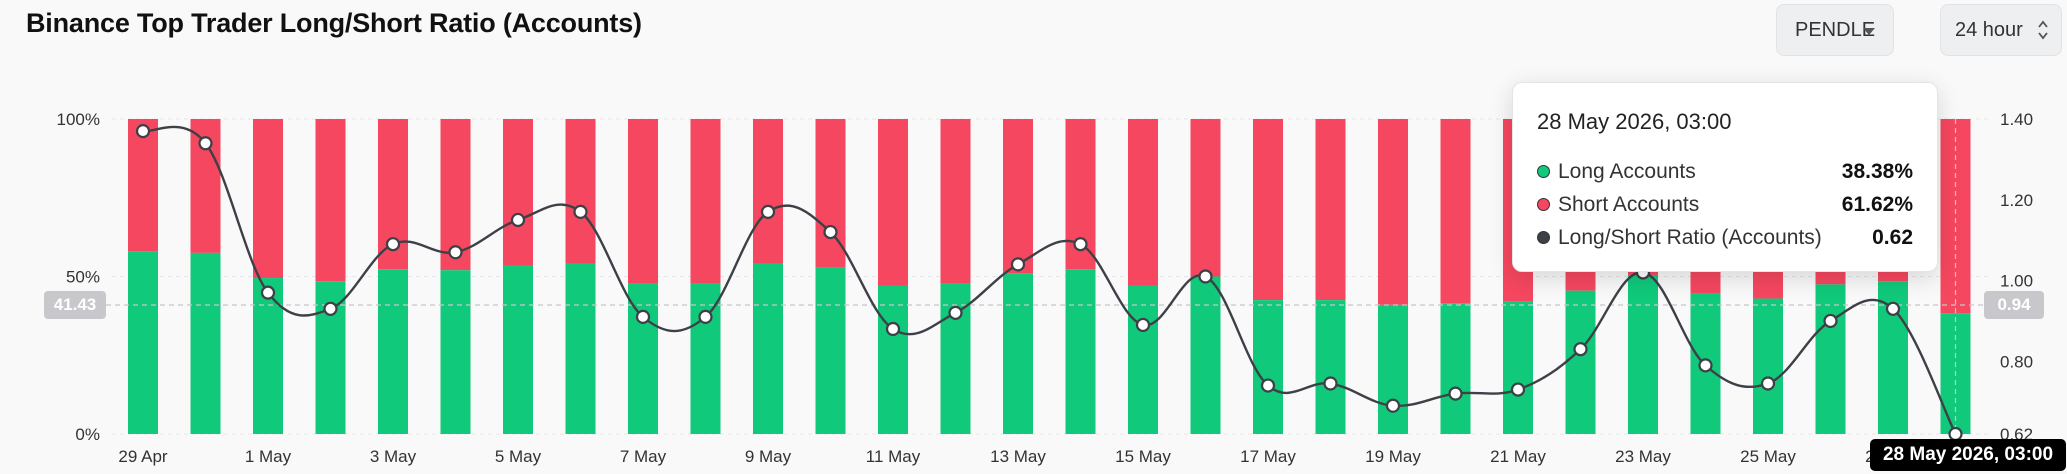 This screenshot has width=2067, height=474. I want to click on tooltip-row-ratio: Long/Short Ratio (Accounts) 0.62, so click(1725, 237).